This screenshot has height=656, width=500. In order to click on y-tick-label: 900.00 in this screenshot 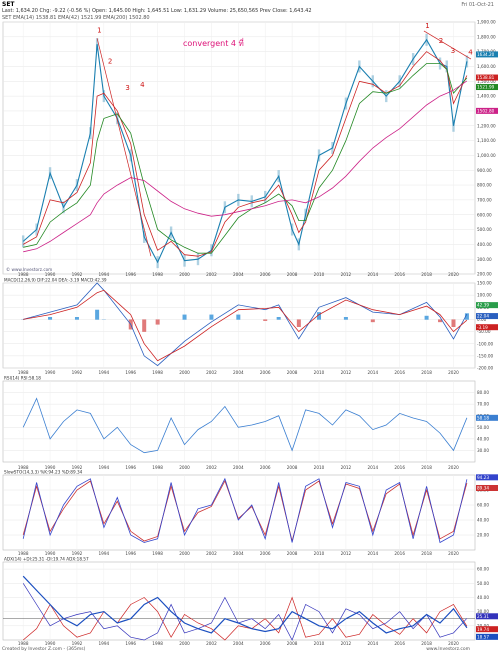, I will do `click(484, 170)`.